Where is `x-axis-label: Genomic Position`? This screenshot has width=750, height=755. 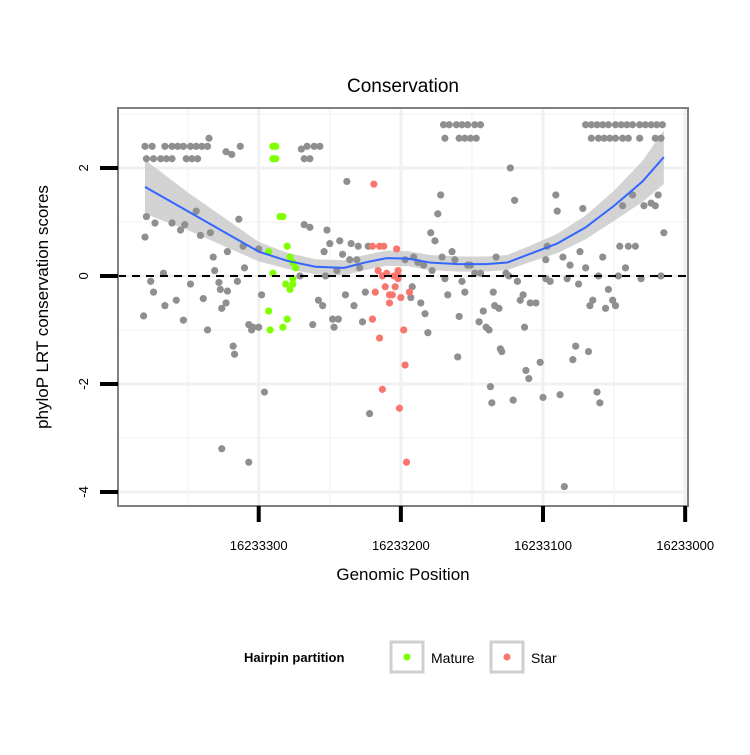
x-axis-label: Genomic Position is located at coordinates (402, 574).